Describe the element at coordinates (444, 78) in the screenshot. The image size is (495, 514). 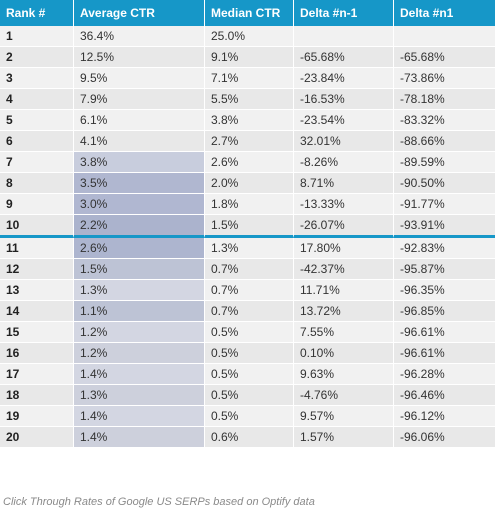
I see `delta-first-cell: -73.86%` at that location.